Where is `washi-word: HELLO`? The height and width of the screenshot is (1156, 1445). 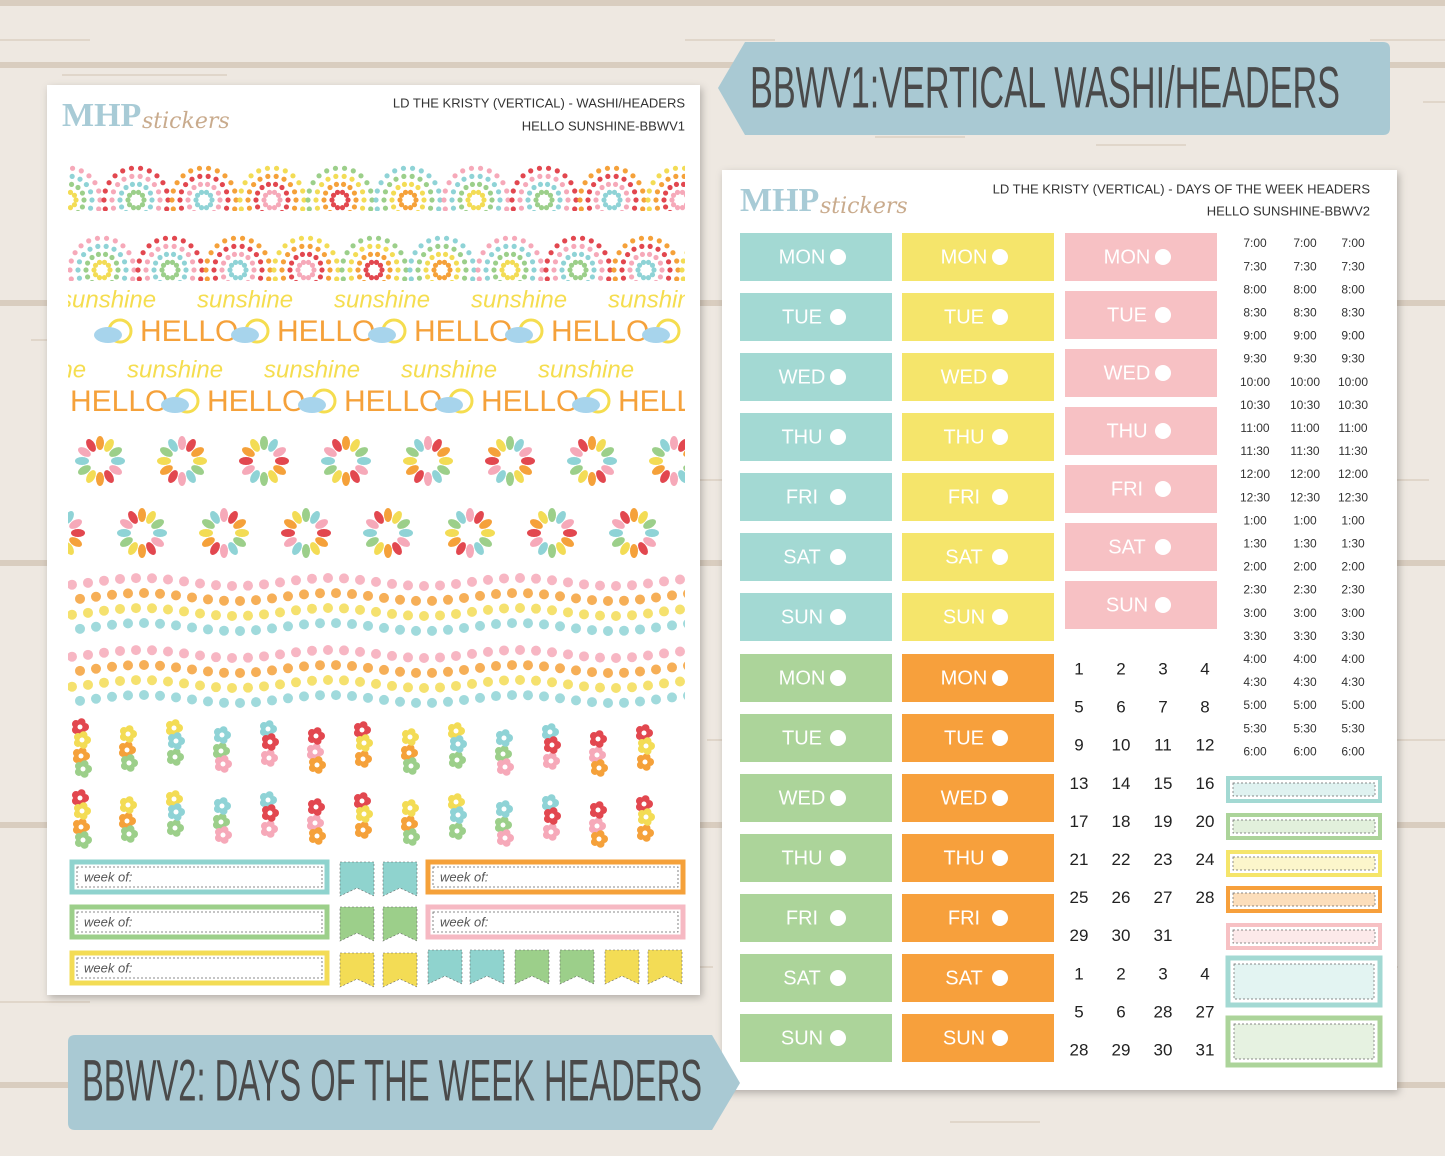
washi-word: HELLO is located at coordinates (189, 331).